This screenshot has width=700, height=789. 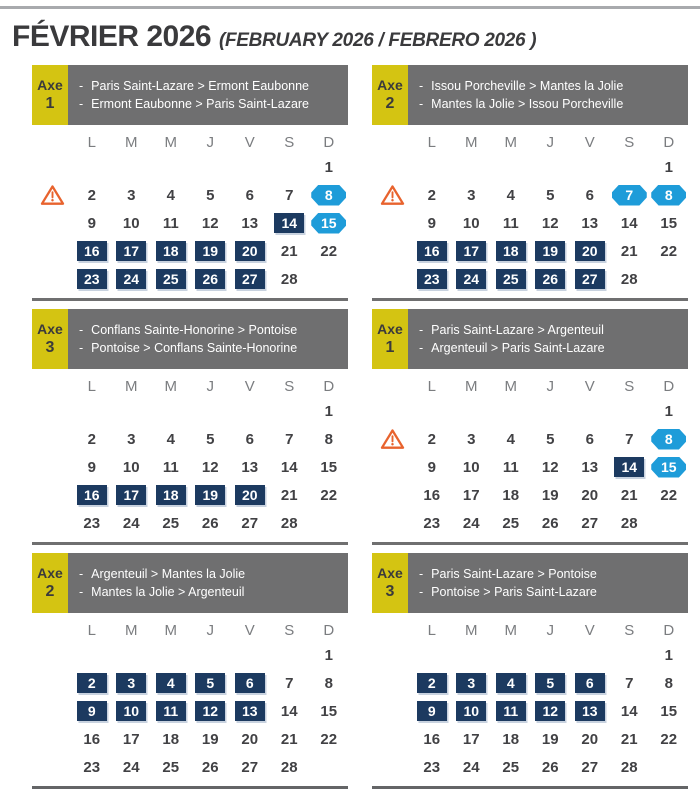 What do you see at coordinates (131, 251) in the screenshot?
I see `day-highlight-works: 17` at bounding box center [131, 251].